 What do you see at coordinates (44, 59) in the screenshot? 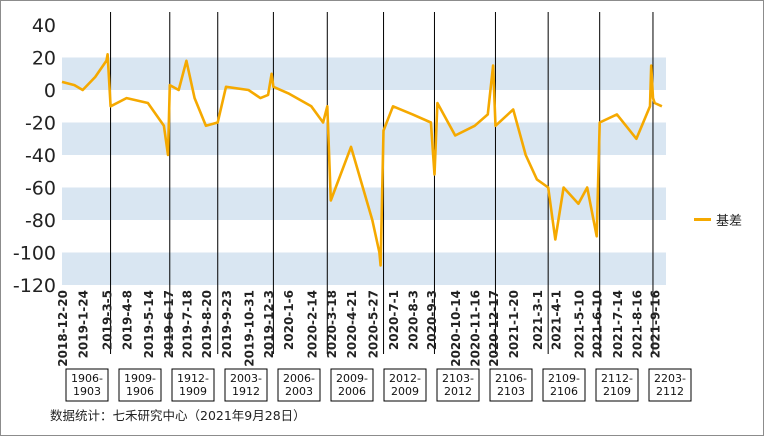
I see `y-tick-label: 20` at bounding box center [44, 59].